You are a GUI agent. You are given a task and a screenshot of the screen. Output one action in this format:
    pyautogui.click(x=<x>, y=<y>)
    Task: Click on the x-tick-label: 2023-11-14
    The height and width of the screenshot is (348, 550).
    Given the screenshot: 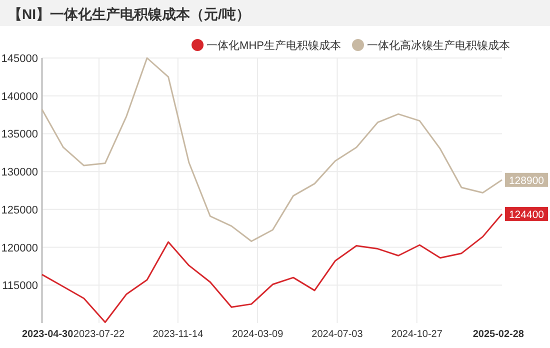 What is the action you would take?
    pyautogui.click(x=178, y=334)
    